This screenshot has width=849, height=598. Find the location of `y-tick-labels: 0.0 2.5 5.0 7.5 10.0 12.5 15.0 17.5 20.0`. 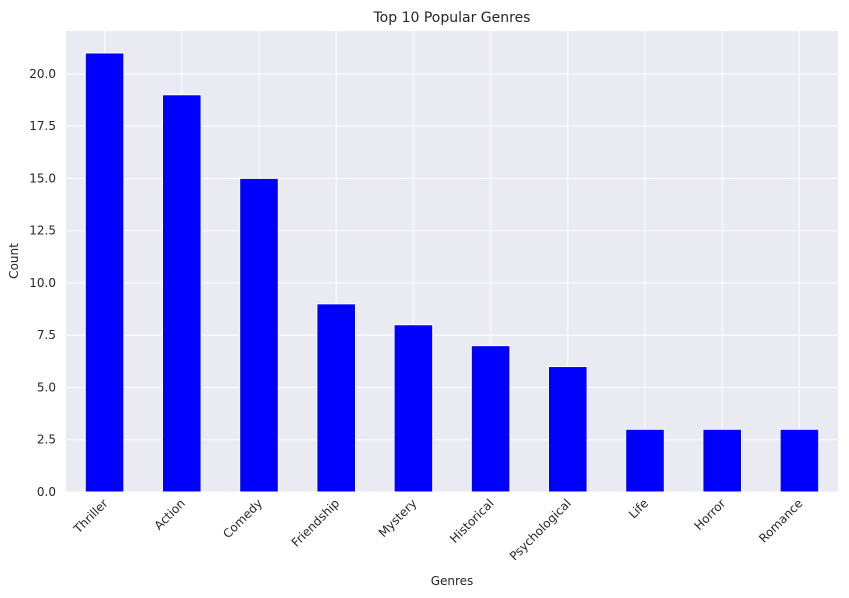

y-tick-labels: 0.0 2.5 5.0 7.5 10.0 12.5 15.0 17.5 20.0 is located at coordinates (42, 283).